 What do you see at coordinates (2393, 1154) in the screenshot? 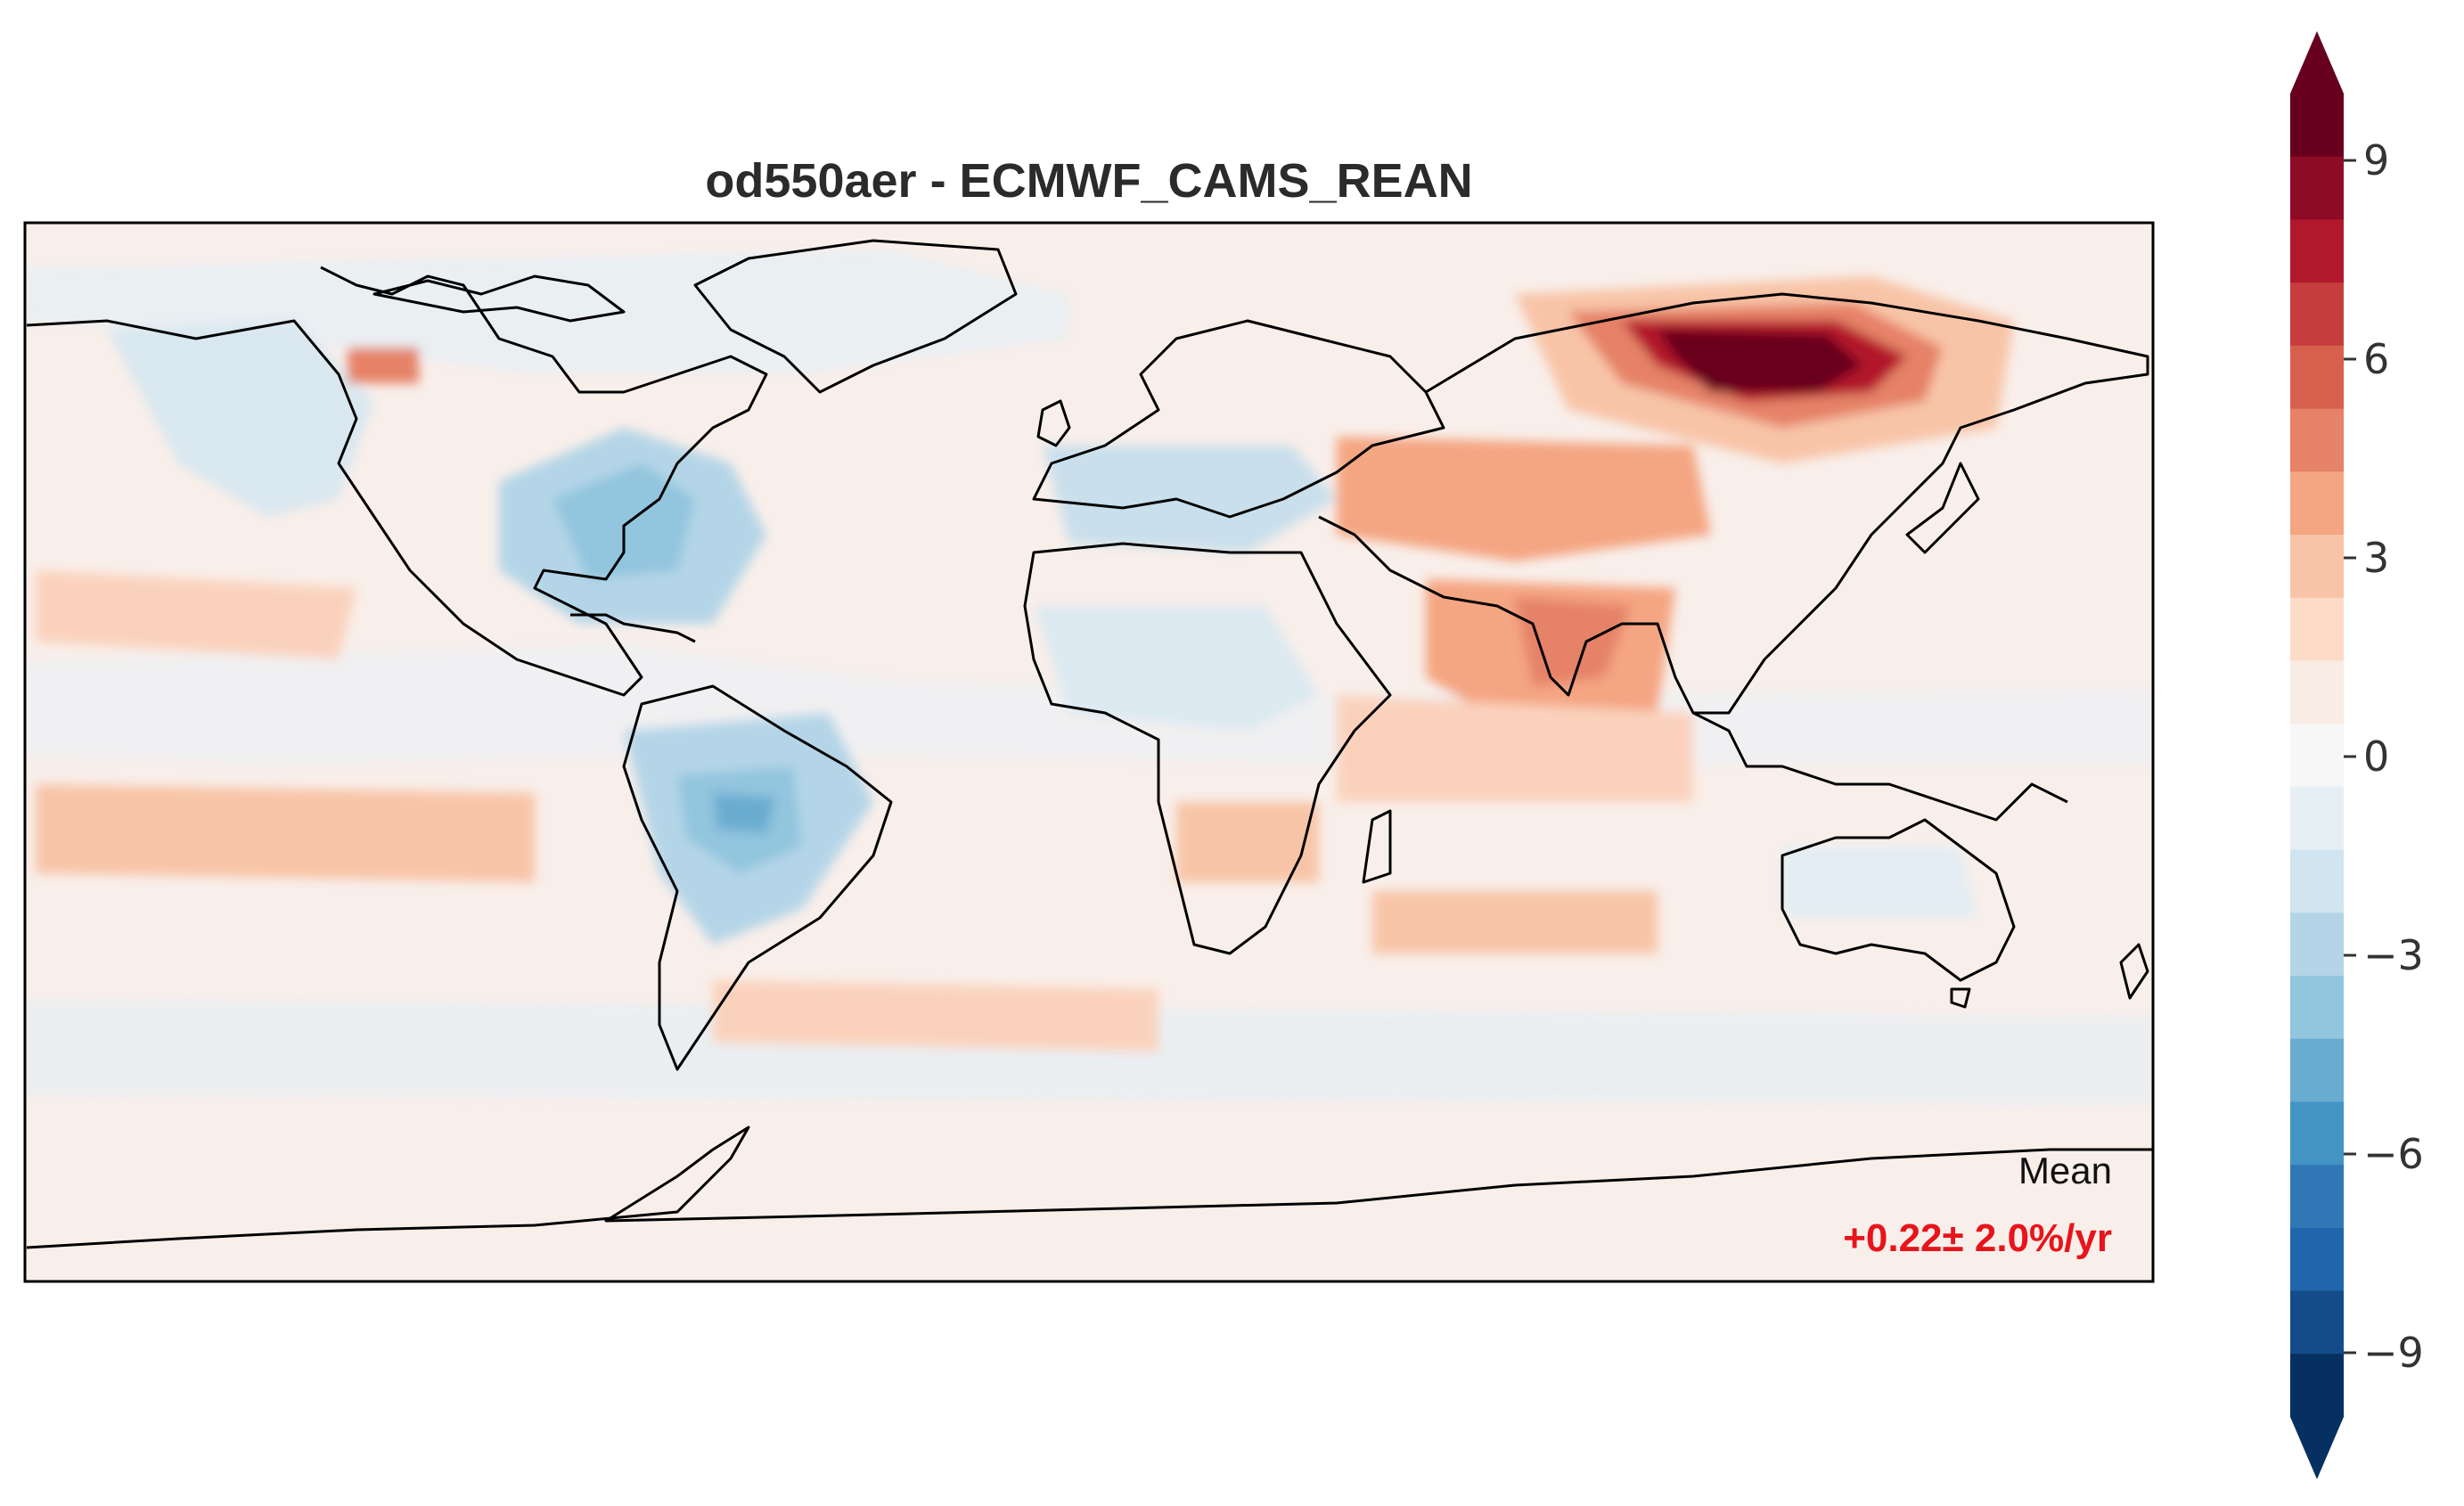
I see `colorbar-tick-label: −6` at bounding box center [2393, 1154].